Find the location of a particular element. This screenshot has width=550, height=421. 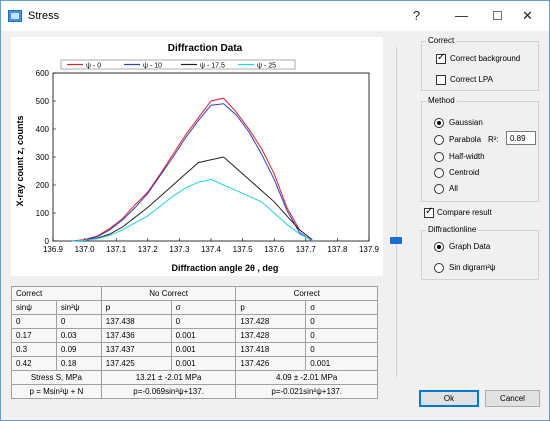

correct-lpa-checkbox is located at coordinates (441, 80).